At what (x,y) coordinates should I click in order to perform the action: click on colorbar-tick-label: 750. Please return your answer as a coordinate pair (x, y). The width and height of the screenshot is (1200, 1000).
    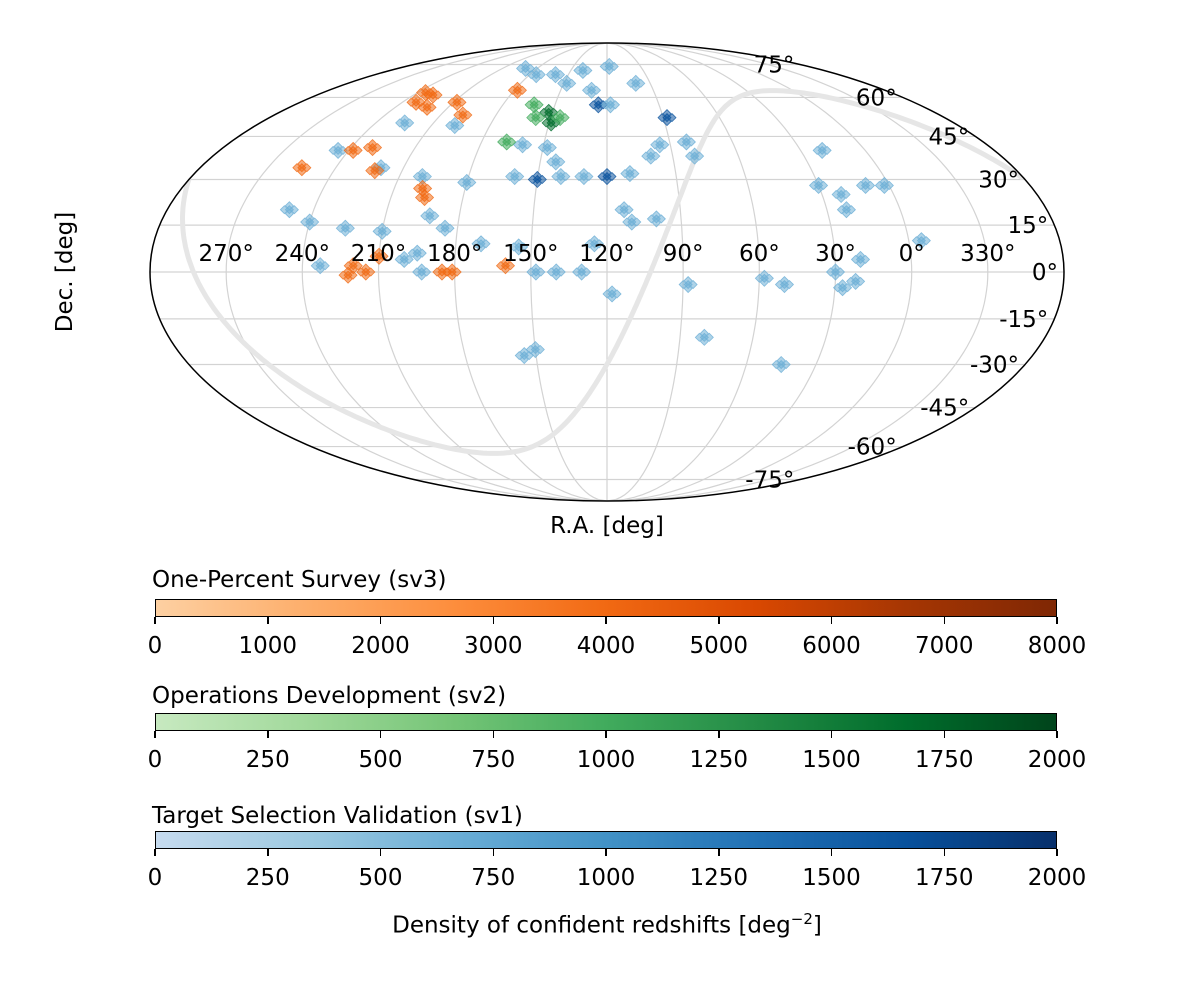
    Looking at the image, I should click on (493, 878).